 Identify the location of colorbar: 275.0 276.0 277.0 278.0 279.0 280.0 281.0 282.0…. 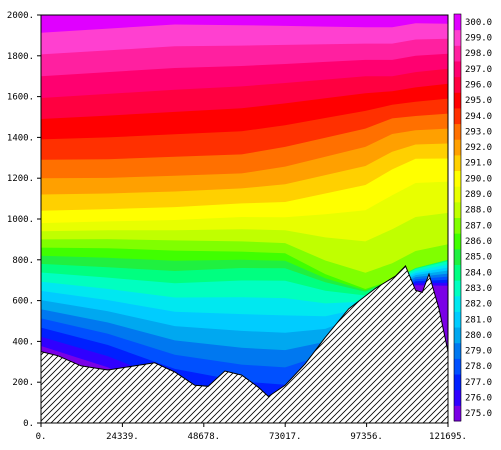
(472, 217).